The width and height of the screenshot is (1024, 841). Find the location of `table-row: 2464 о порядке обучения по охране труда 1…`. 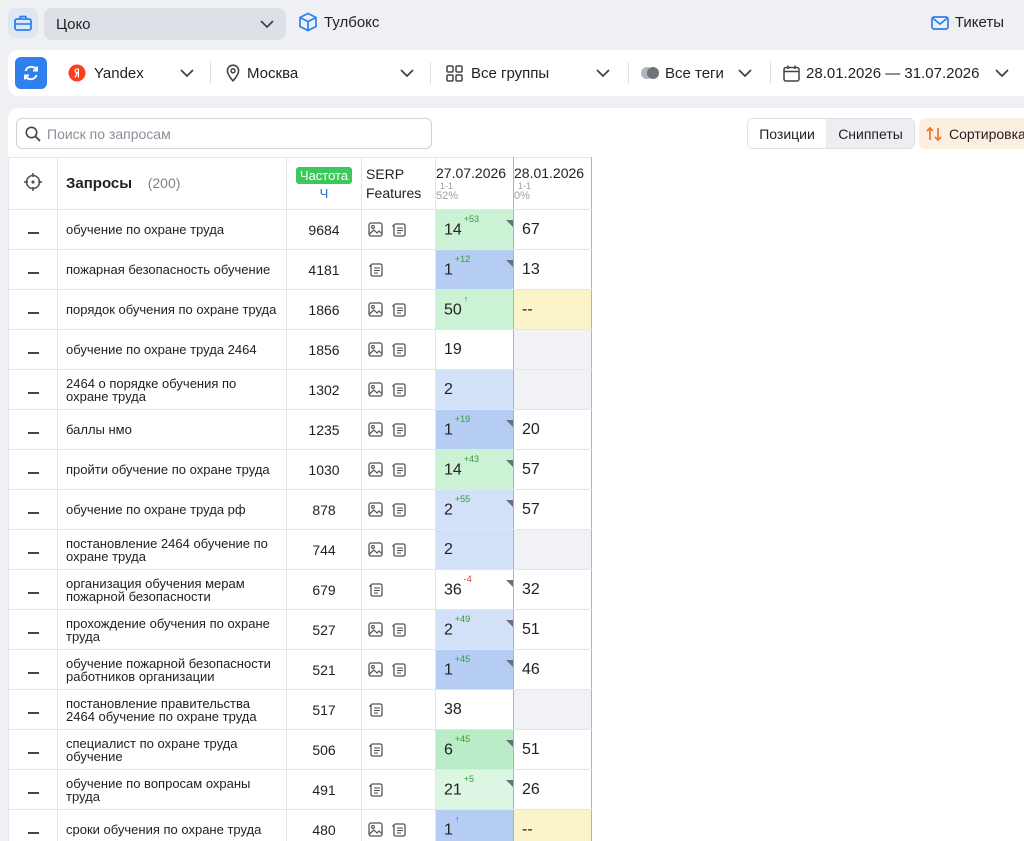

table-row: 2464 о порядке обучения по охране труда 1… is located at coordinates (300, 389).